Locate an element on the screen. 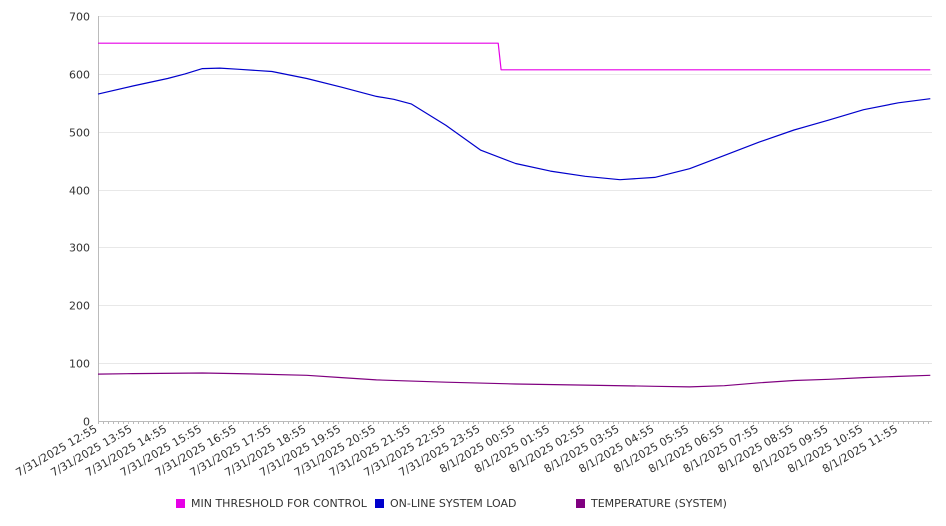 Image resolution: width=946 pixels, height=526 pixels. y-tick-label: 700 is located at coordinates (79, 17).